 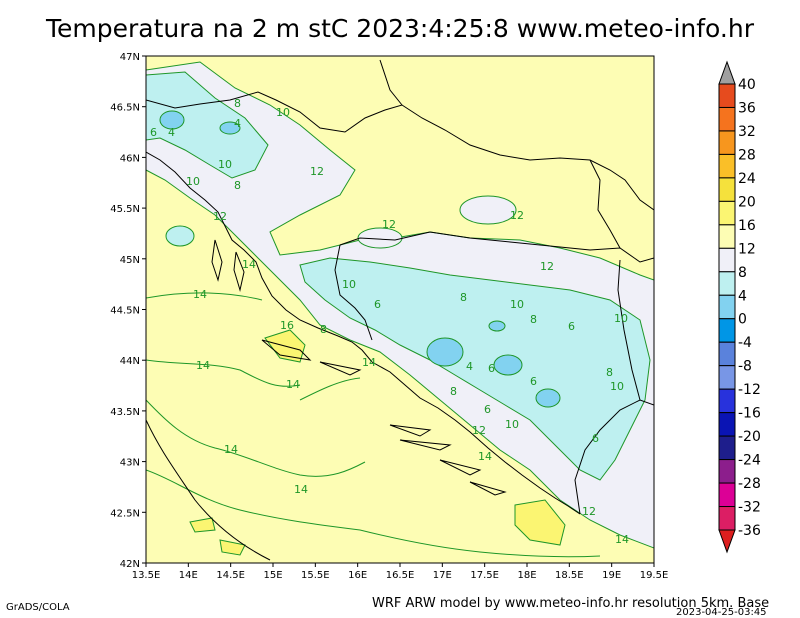 I want to click on lon-tick-label: 15.5E, so click(x=315, y=575).